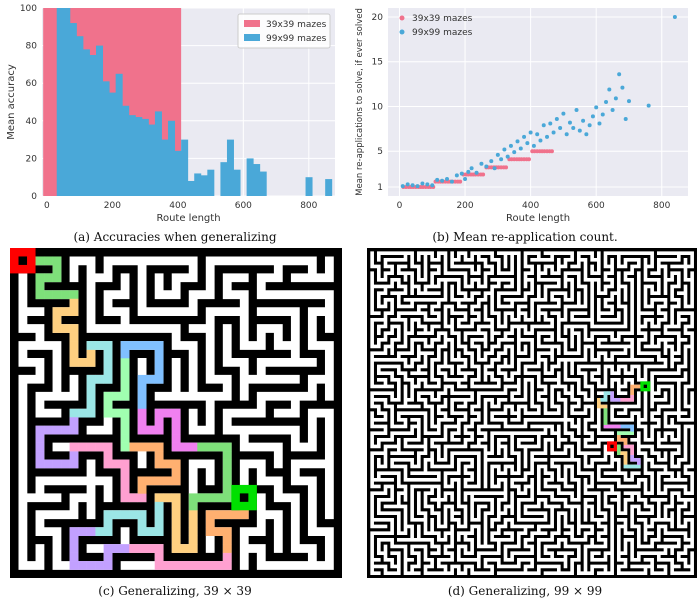 This screenshot has width=700, height=602. What do you see at coordinates (442, 19) in the screenshot?
I see `legend-label: 39x39 mazes` at bounding box center [442, 19].